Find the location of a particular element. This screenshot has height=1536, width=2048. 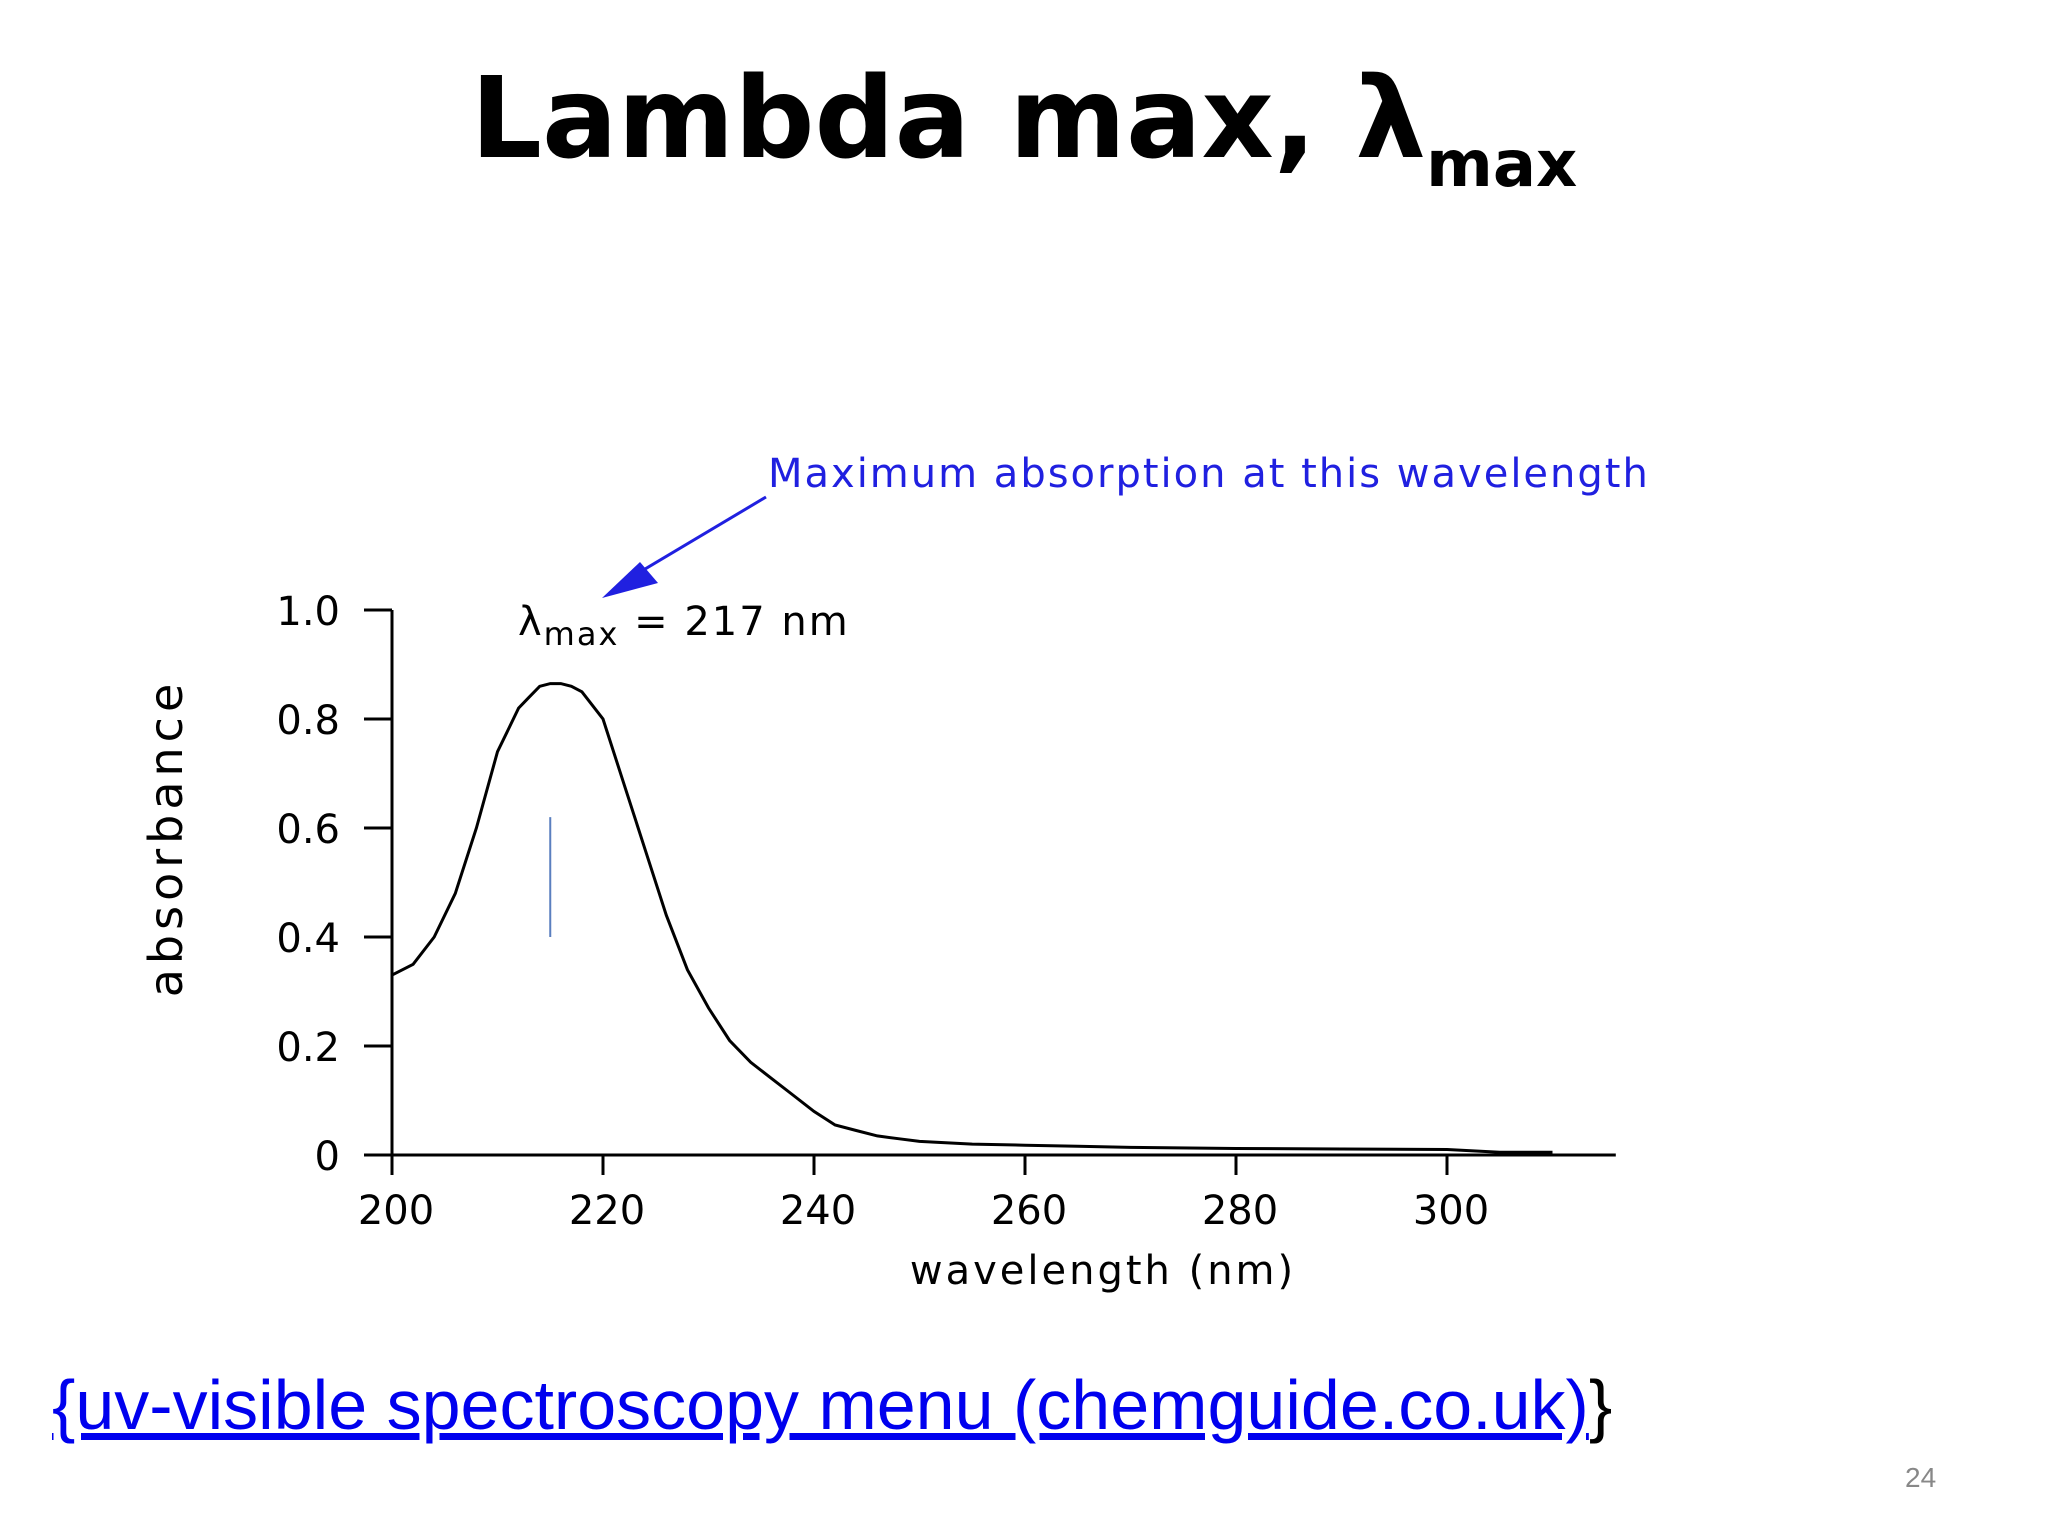

lambda-max-label: λmax = 217 nm is located at coordinates (684, 626).